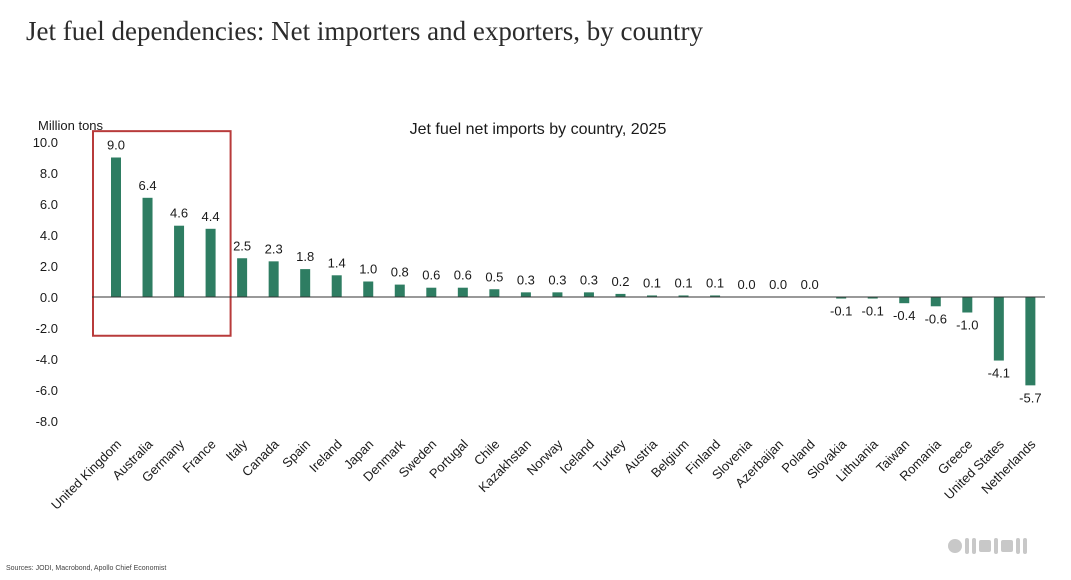 The image size is (1071, 580). I want to click on y-tick-label: 0.0, so click(49, 297).